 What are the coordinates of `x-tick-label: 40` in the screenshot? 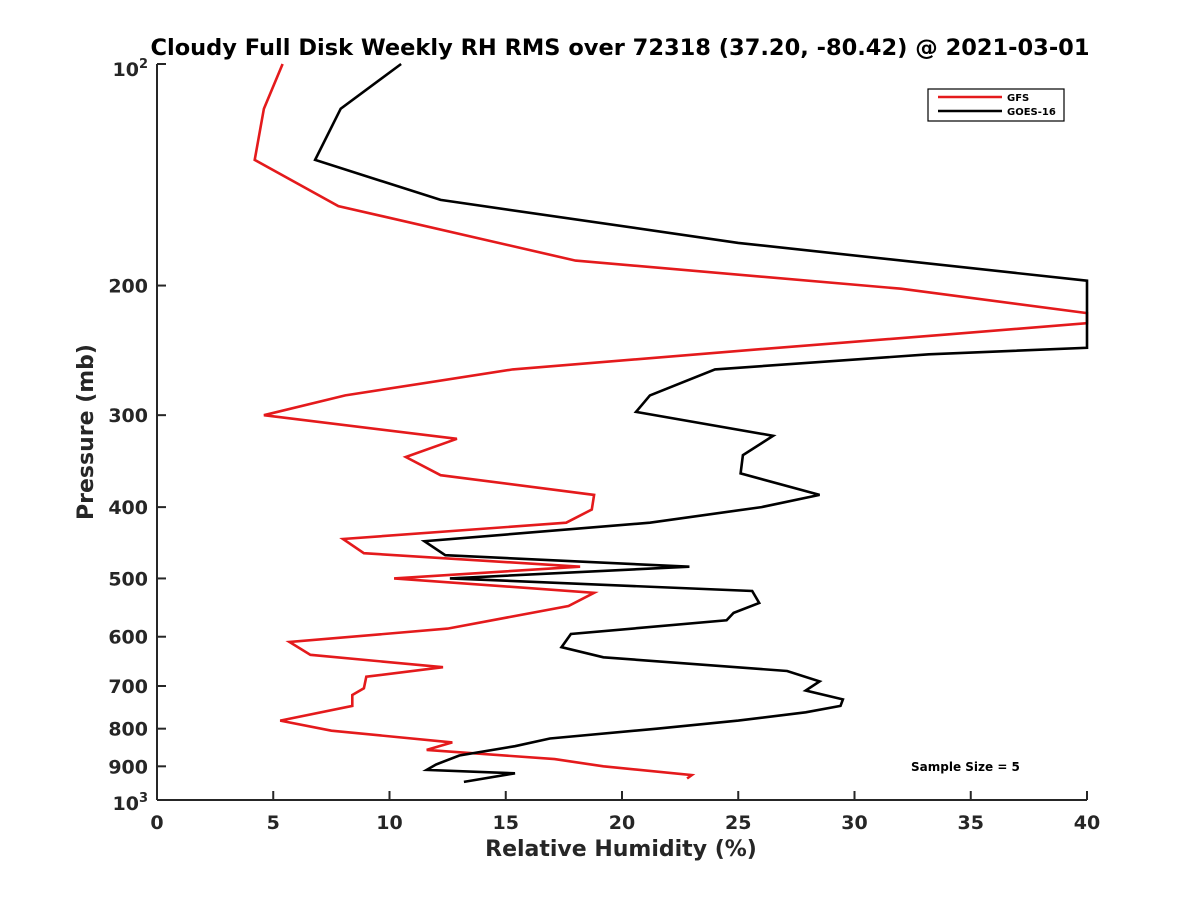 It's located at (1087, 823).